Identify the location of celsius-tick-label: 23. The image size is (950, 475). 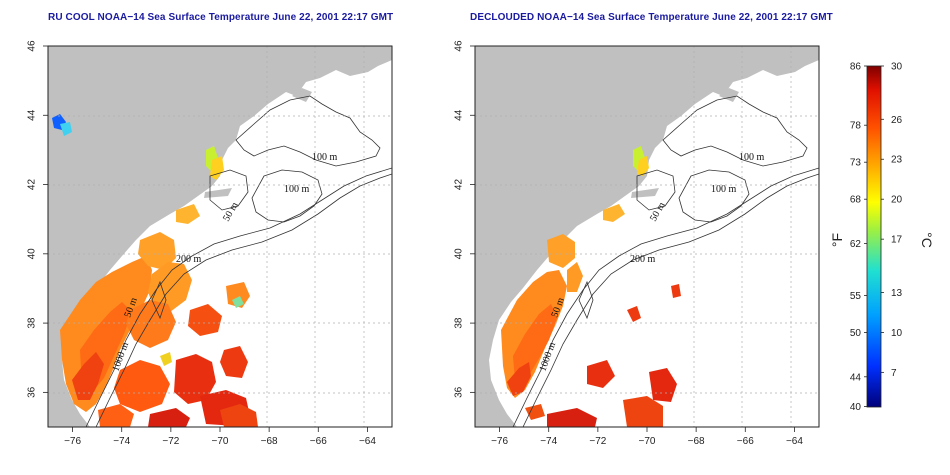
(897, 160).